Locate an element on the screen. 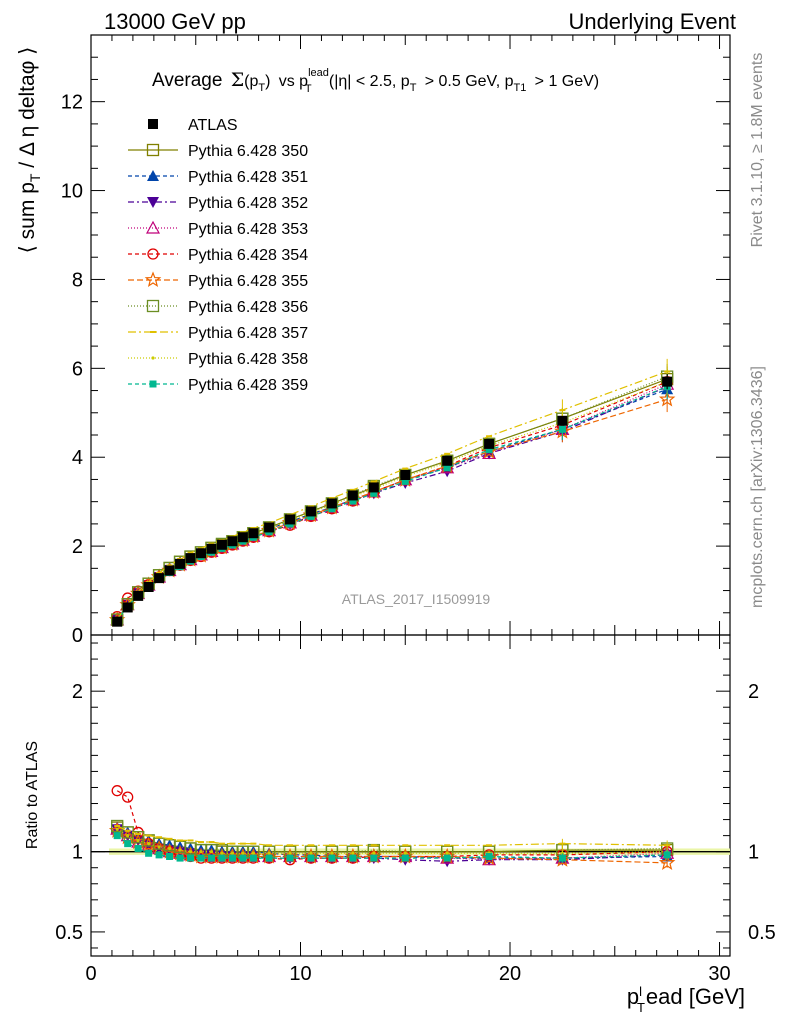 This screenshot has width=786, height=1024. main-y-axis-label: ⟨ sum pT / Δ η deltaφ ⟩ is located at coordinates (29, 150).